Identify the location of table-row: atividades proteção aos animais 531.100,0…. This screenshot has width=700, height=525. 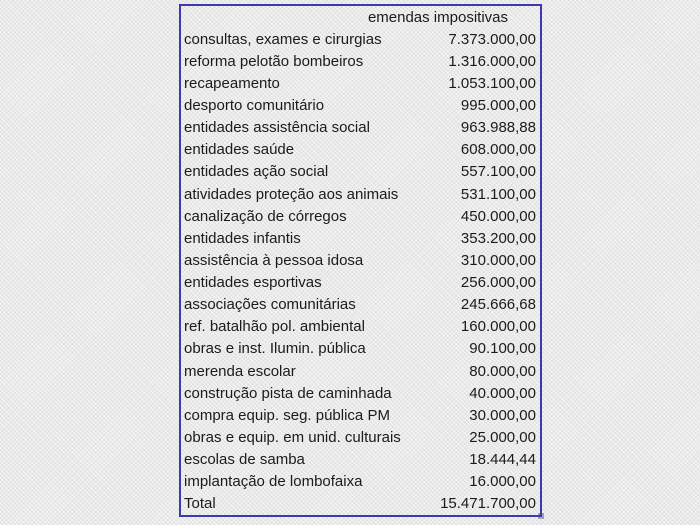
(360, 194).